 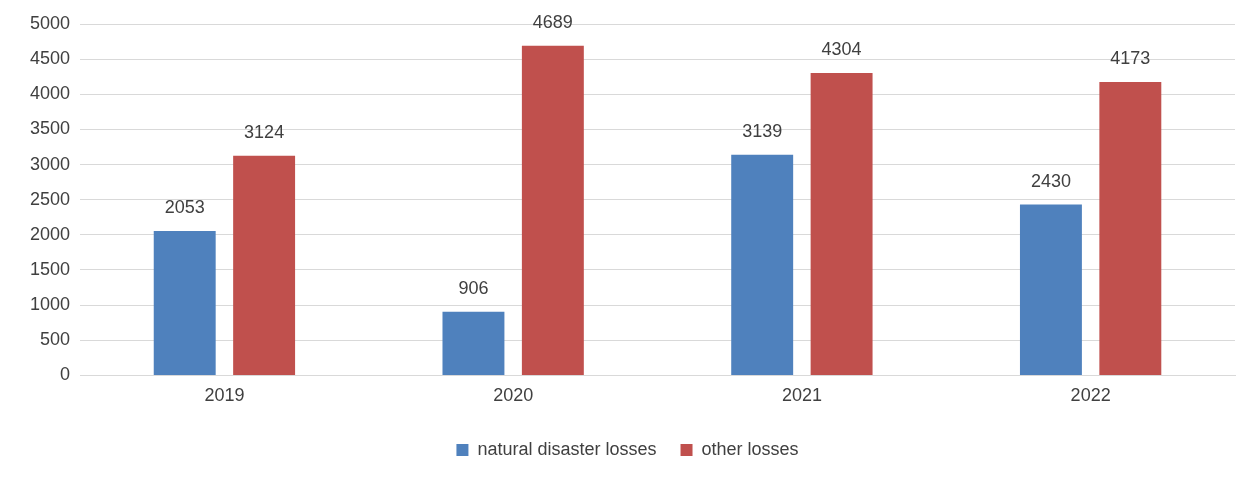 What do you see at coordinates (50, 198) in the screenshot?
I see `y-tick-label: 2500` at bounding box center [50, 198].